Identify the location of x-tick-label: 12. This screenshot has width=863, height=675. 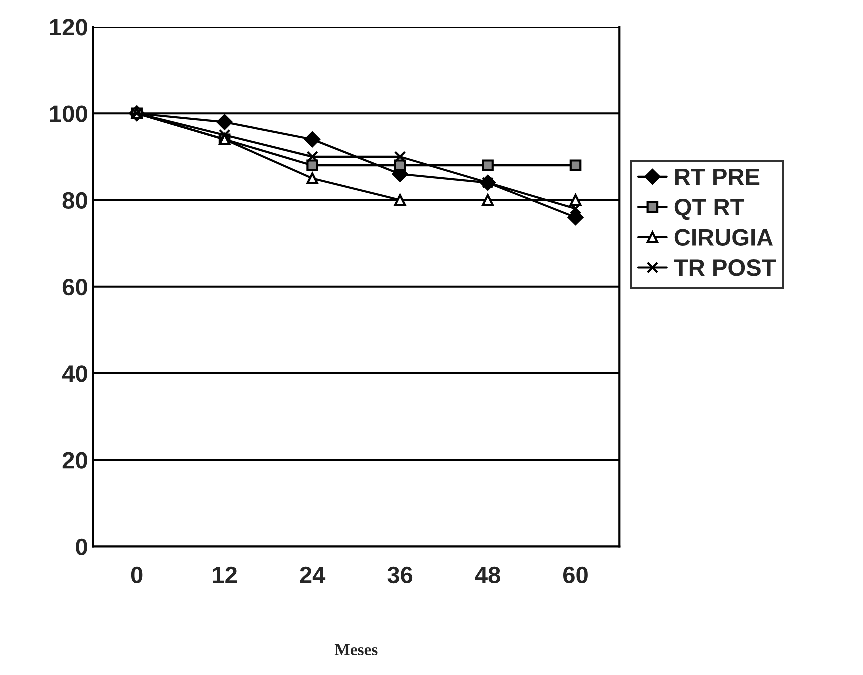
(225, 575).